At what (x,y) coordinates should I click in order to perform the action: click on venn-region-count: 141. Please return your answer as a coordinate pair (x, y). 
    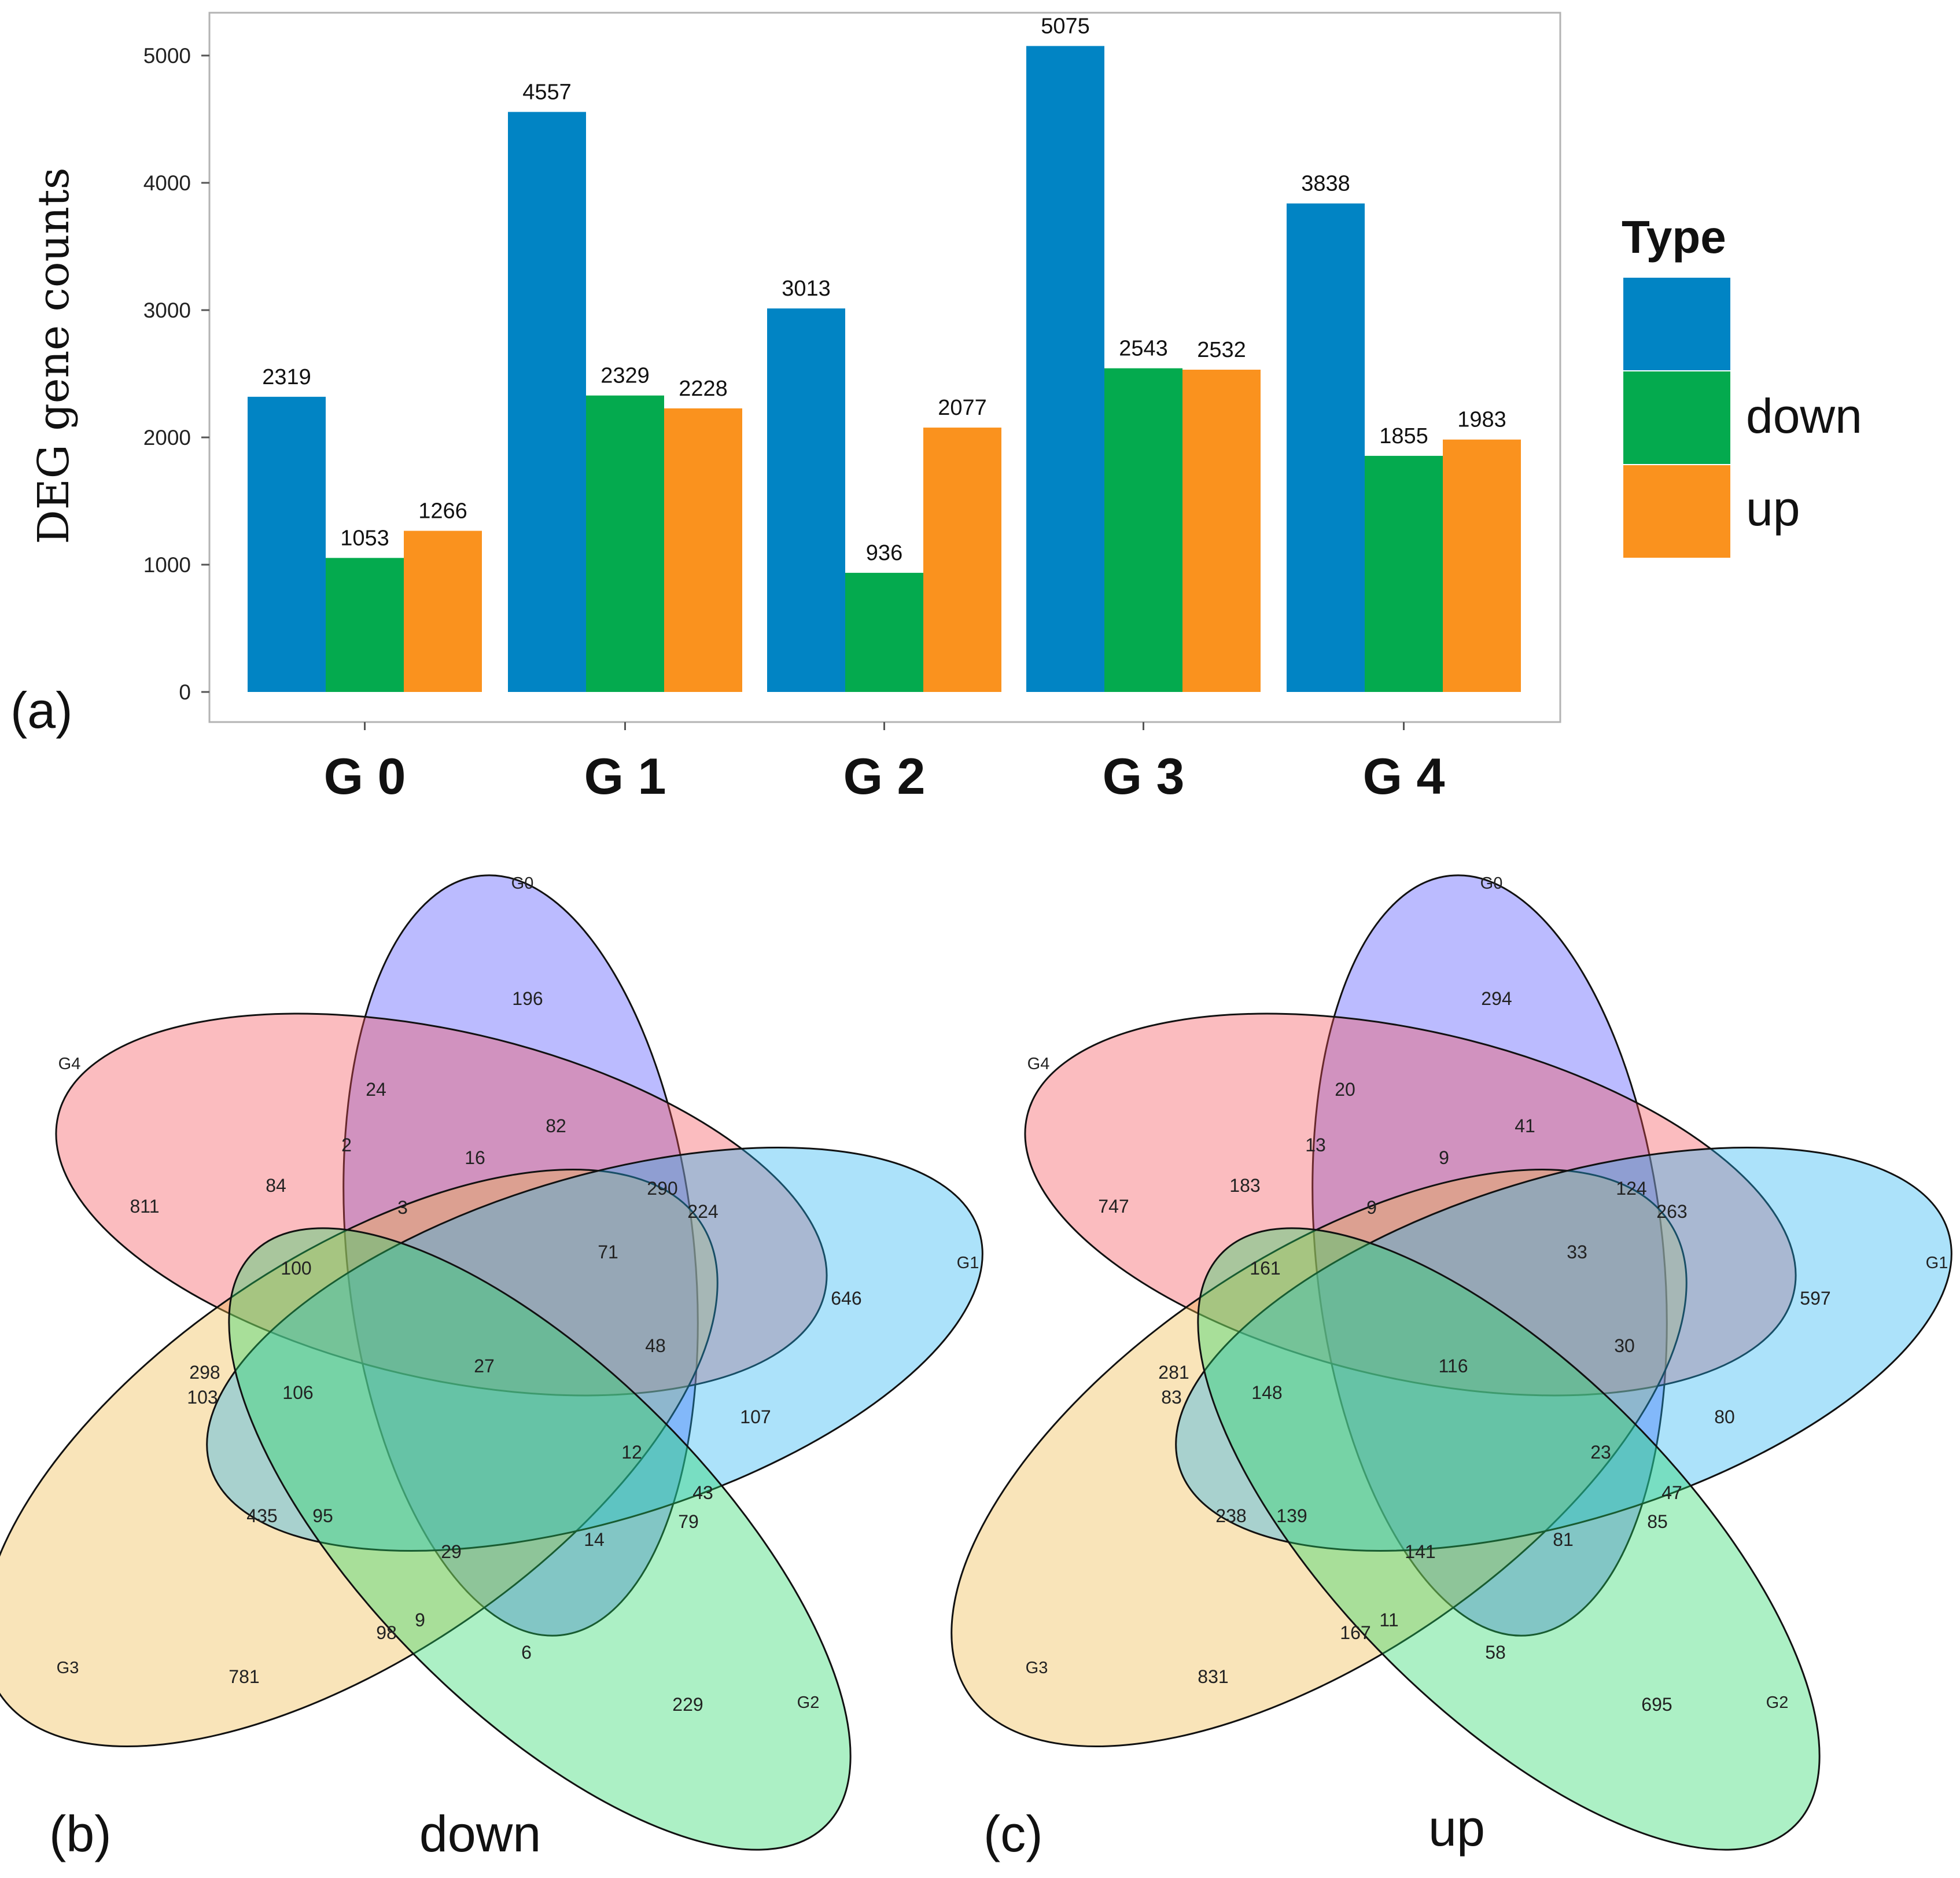
    Looking at the image, I should click on (1420, 1551).